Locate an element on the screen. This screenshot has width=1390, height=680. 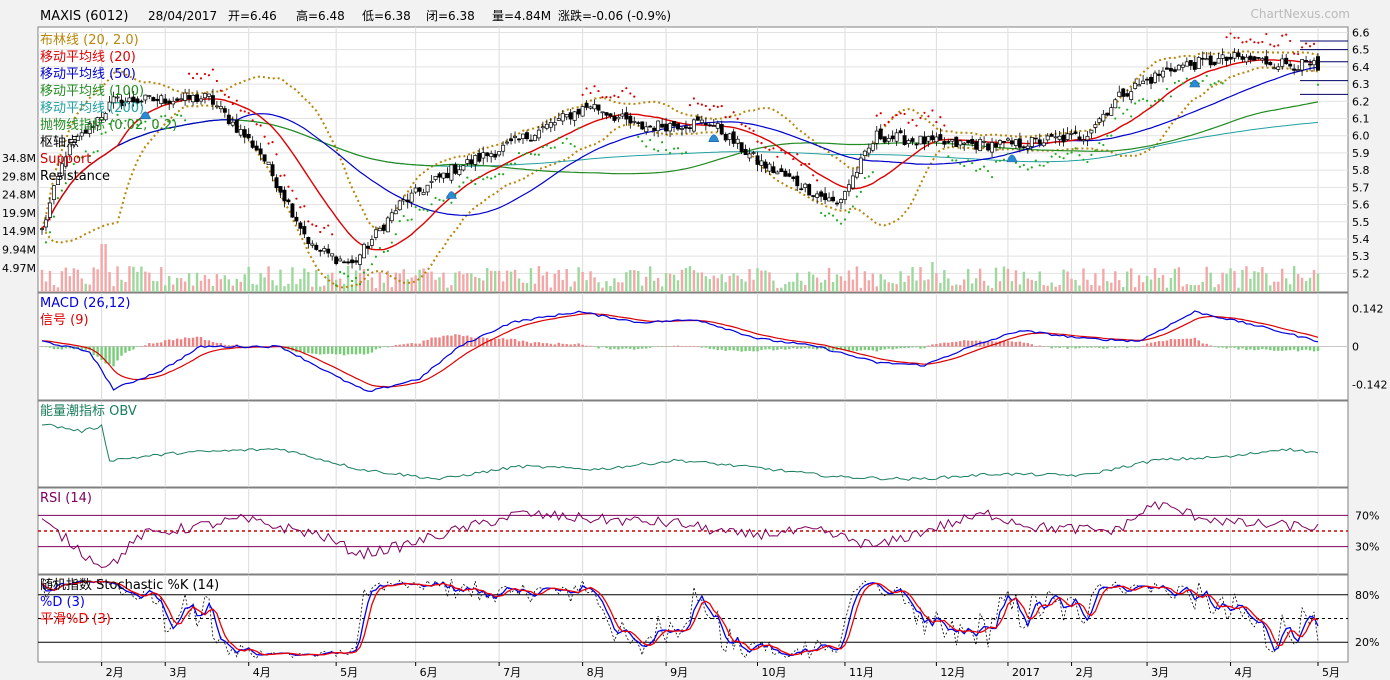
legend-stoch-d: %D (3) is located at coordinates (62, 602).